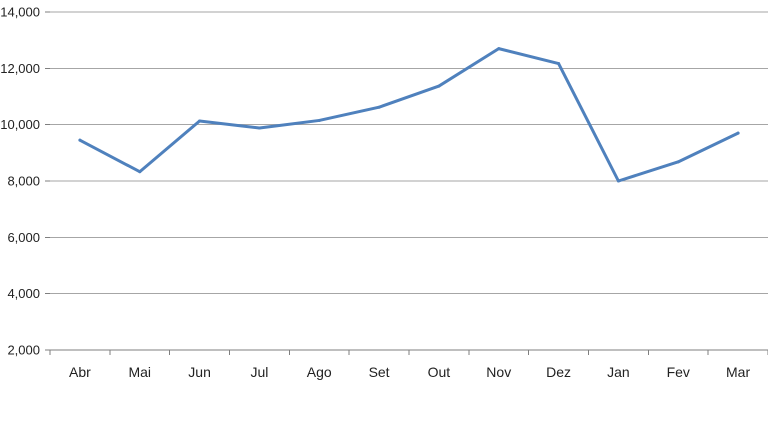  What do you see at coordinates (379, 107) in the screenshot?
I see `data-point-set` at bounding box center [379, 107].